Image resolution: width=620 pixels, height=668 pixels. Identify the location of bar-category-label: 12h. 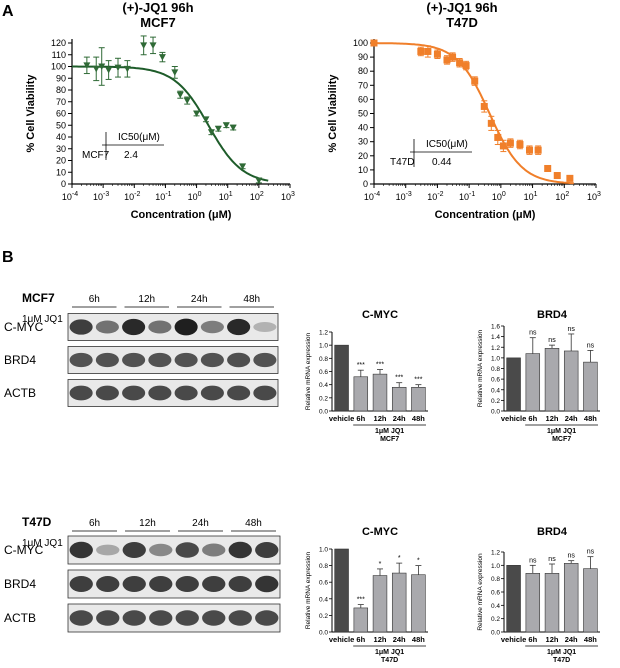
(380, 639).